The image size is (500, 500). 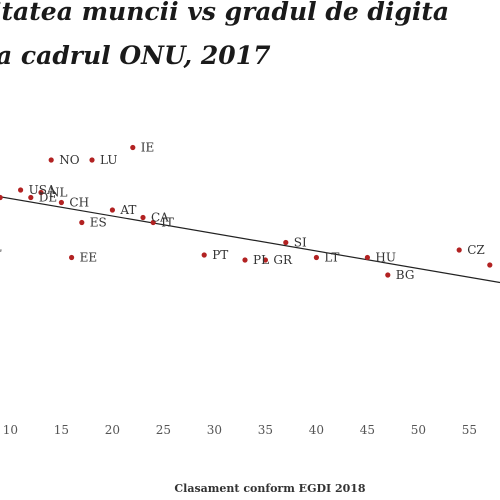 I want to click on point-label: LT, so click(x=331, y=258).